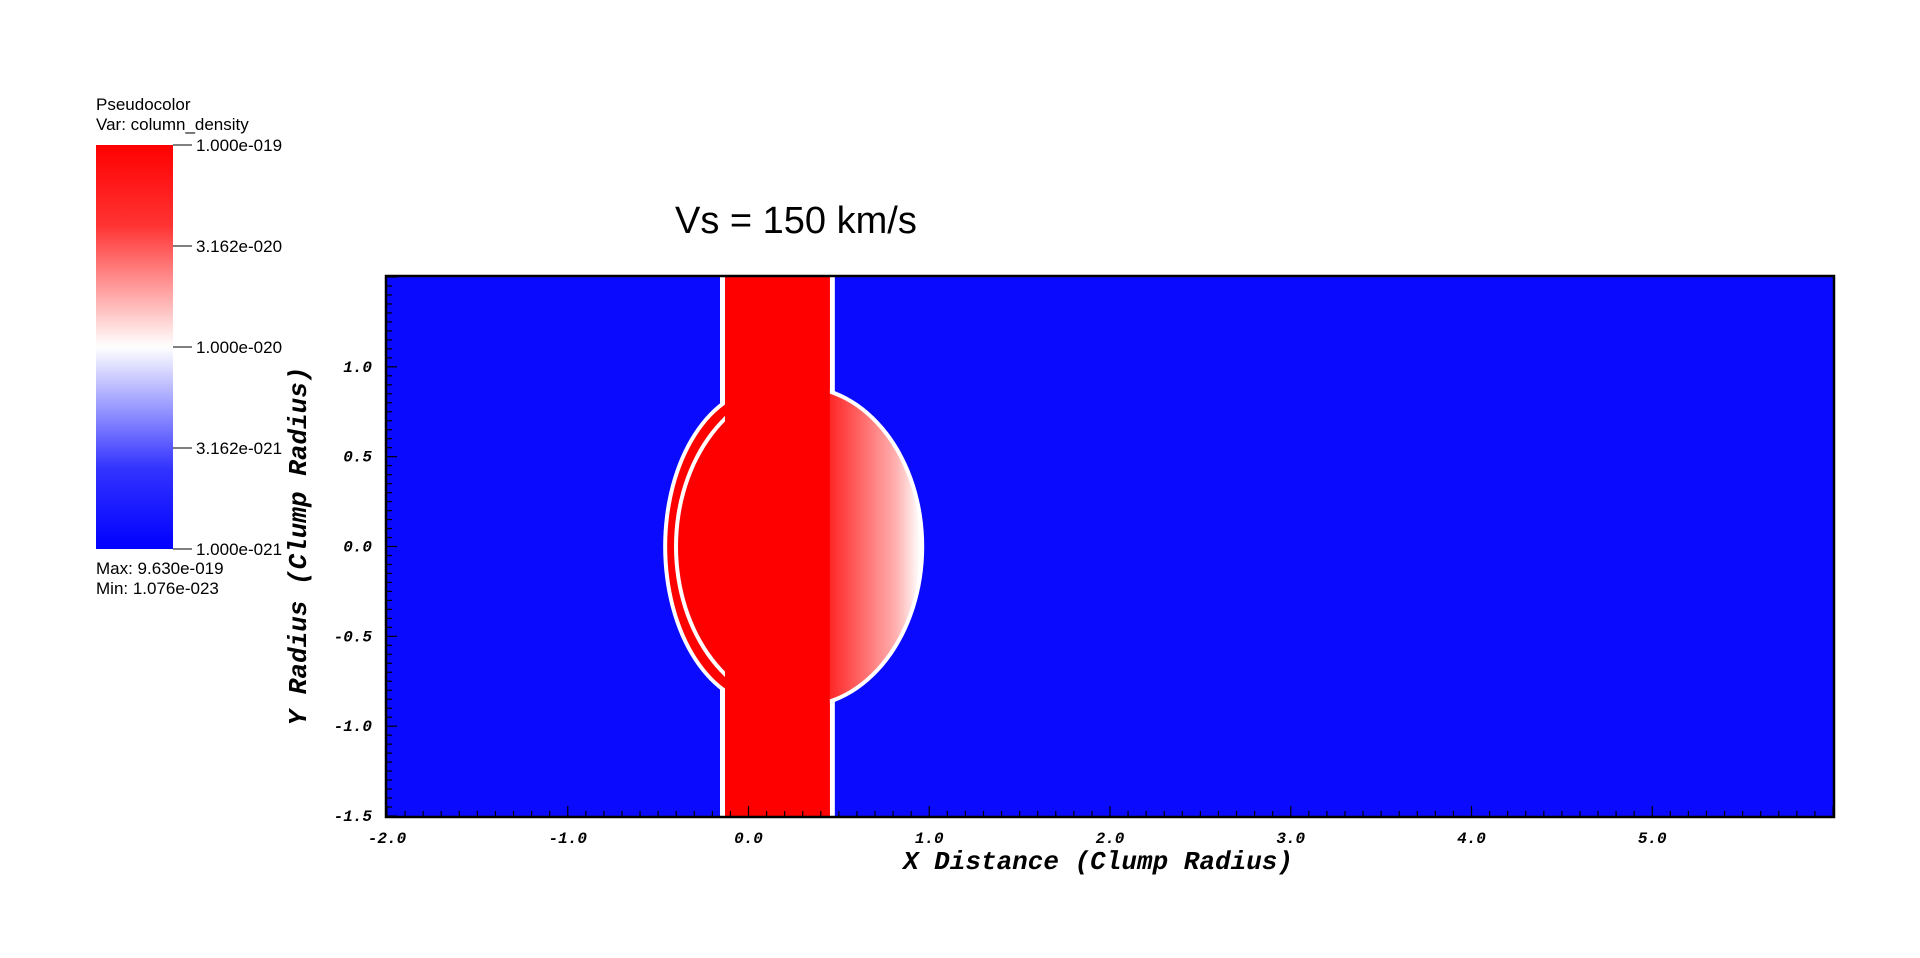  I want to click on legend-plot-type: Pseudocolor, so click(143, 104).